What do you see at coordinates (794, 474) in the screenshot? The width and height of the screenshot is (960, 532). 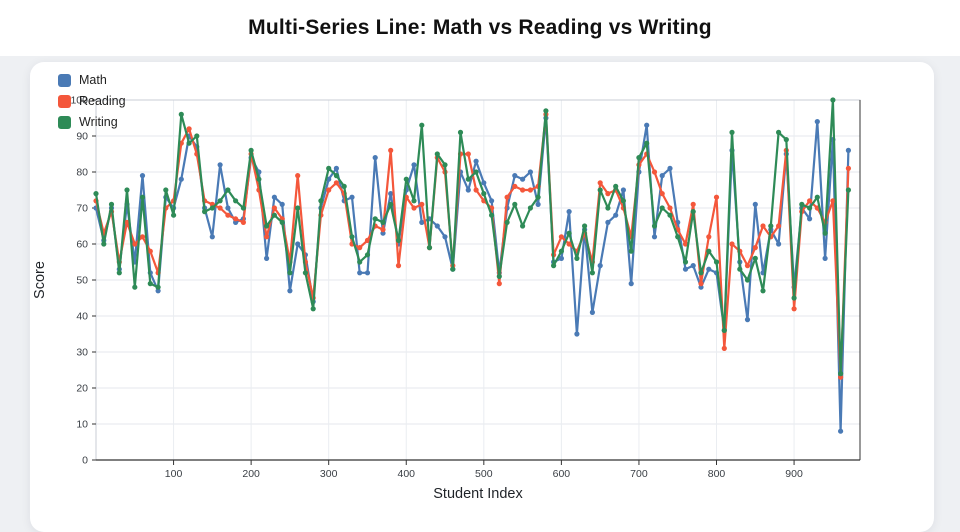 I see `x-tick-label: 900` at bounding box center [794, 474].